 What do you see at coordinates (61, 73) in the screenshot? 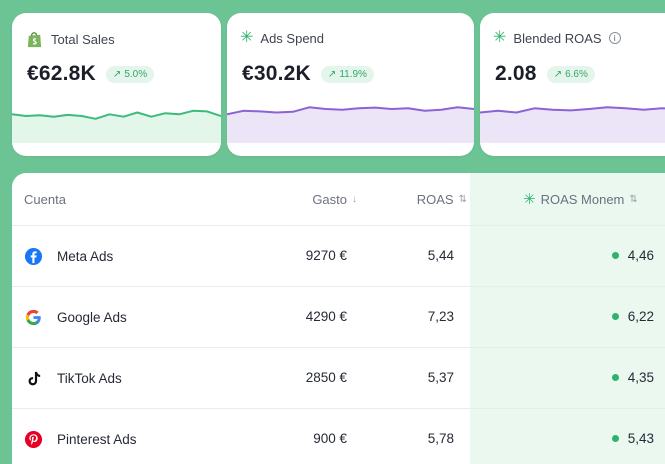
I see `kpi-value: €62.8K` at bounding box center [61, 73].